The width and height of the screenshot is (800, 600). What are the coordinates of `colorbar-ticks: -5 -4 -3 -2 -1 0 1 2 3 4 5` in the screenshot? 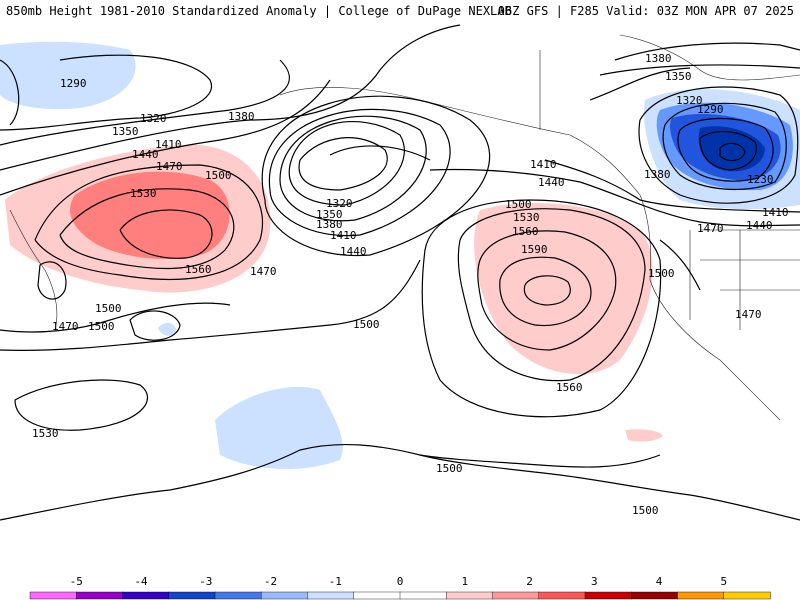 It's located at (398, 581).